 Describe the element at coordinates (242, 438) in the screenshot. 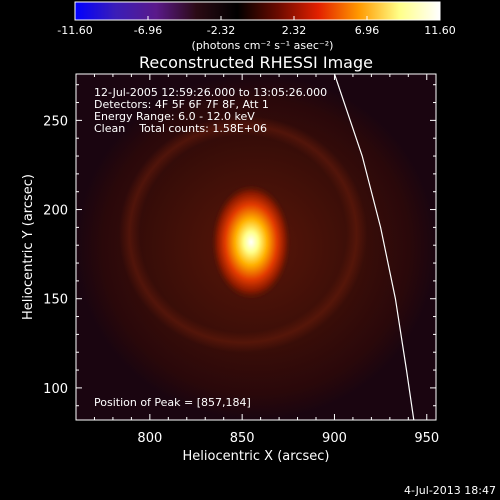

I see `x-tick-label: 850` at that location.